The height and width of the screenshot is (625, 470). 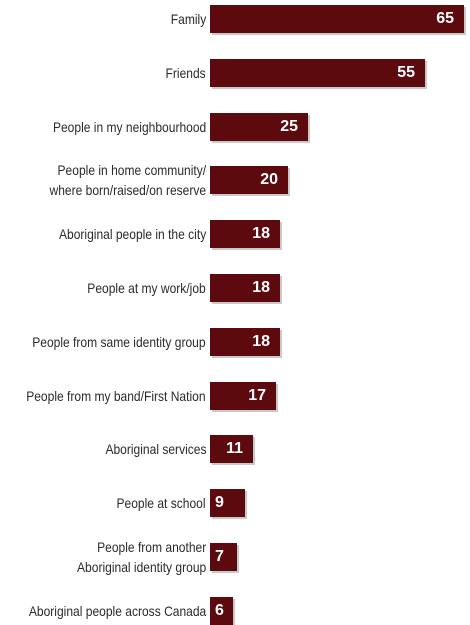 What do you see at coordinates (117, 610) in the screenshot?
I see `category-label: Aboriginal people across Canada` at bounding box center [117, 610].